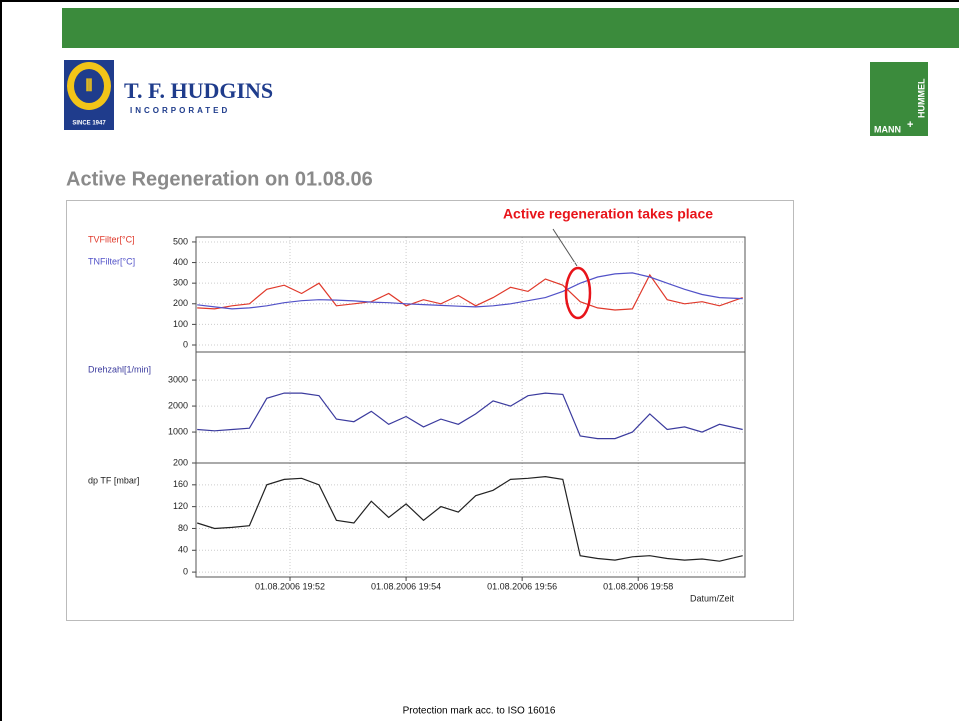 This screenshot has height=721, width=959. I want to click on series-label: TNFilter[°C], so click(111, 261).